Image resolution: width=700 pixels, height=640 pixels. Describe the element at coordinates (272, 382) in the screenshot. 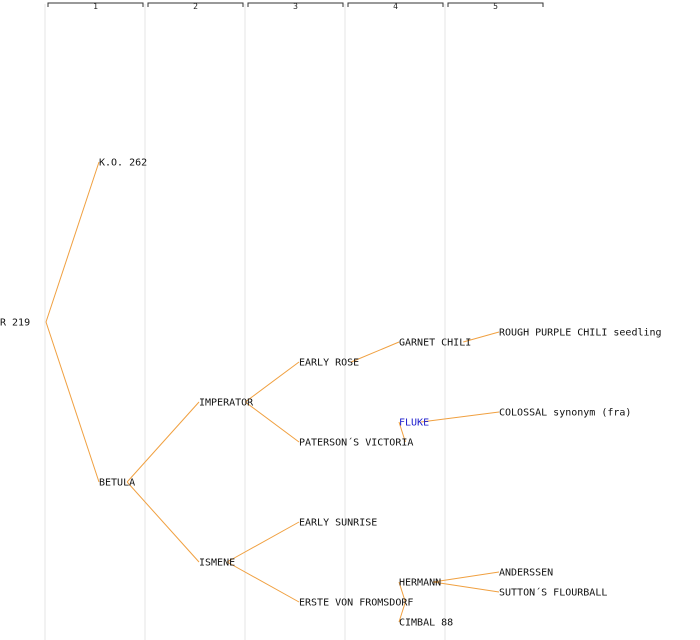

I see `branch-imperator-to-early-rose` at that location.